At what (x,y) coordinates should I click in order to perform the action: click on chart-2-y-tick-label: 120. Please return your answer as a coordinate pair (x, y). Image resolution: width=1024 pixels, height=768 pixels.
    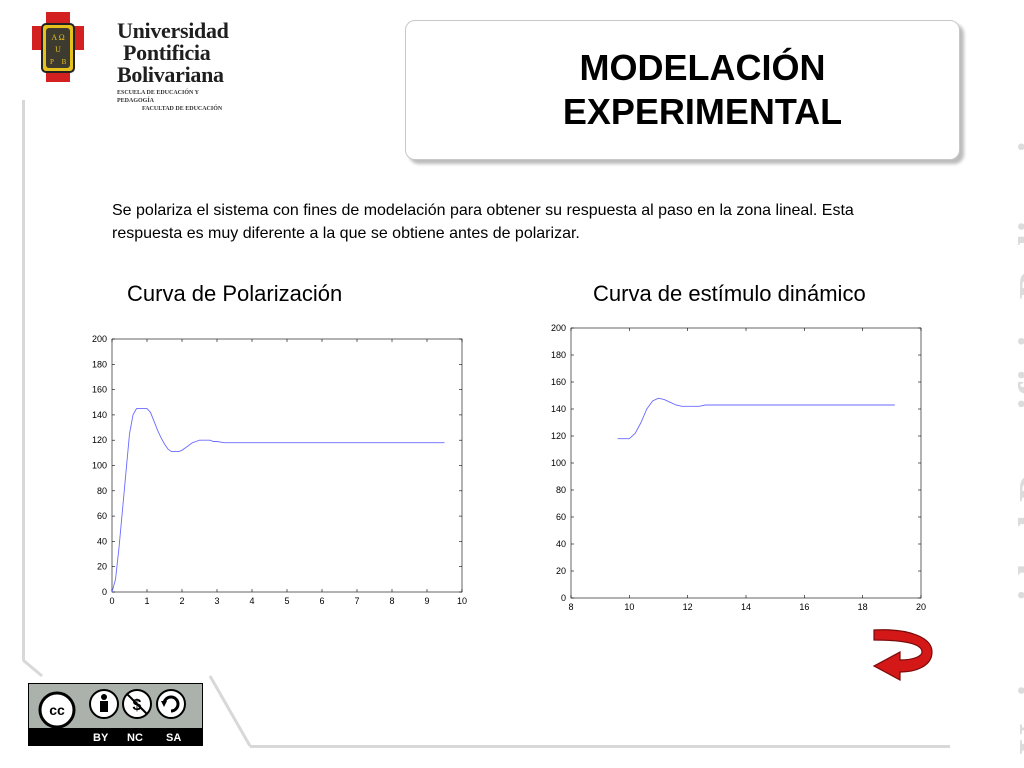
    Looking at the image, I should click on (558, 436).